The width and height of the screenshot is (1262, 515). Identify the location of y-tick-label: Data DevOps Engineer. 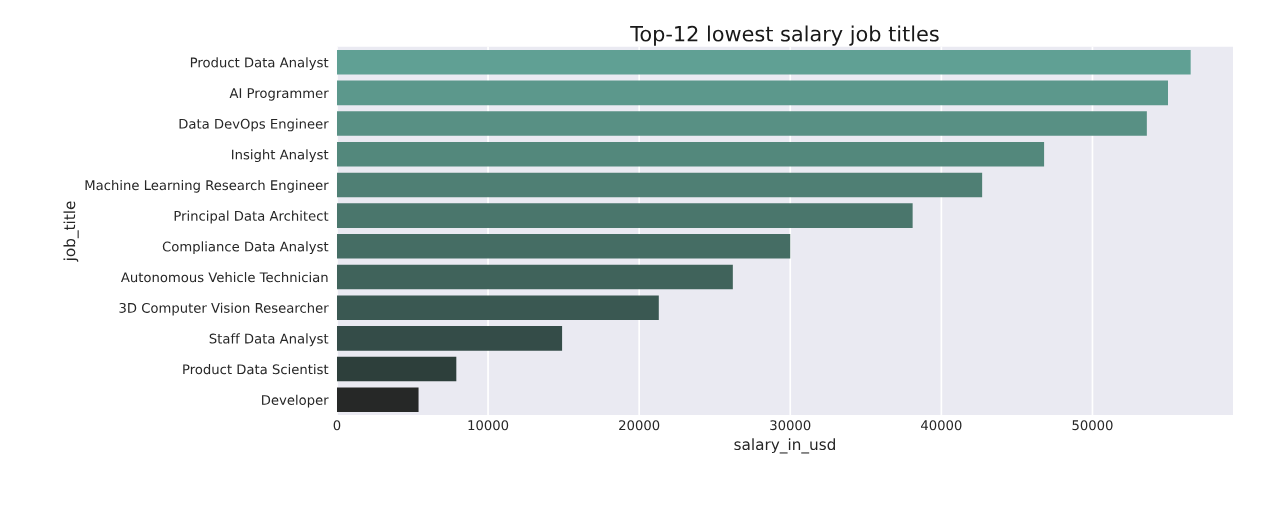
(254, 125).